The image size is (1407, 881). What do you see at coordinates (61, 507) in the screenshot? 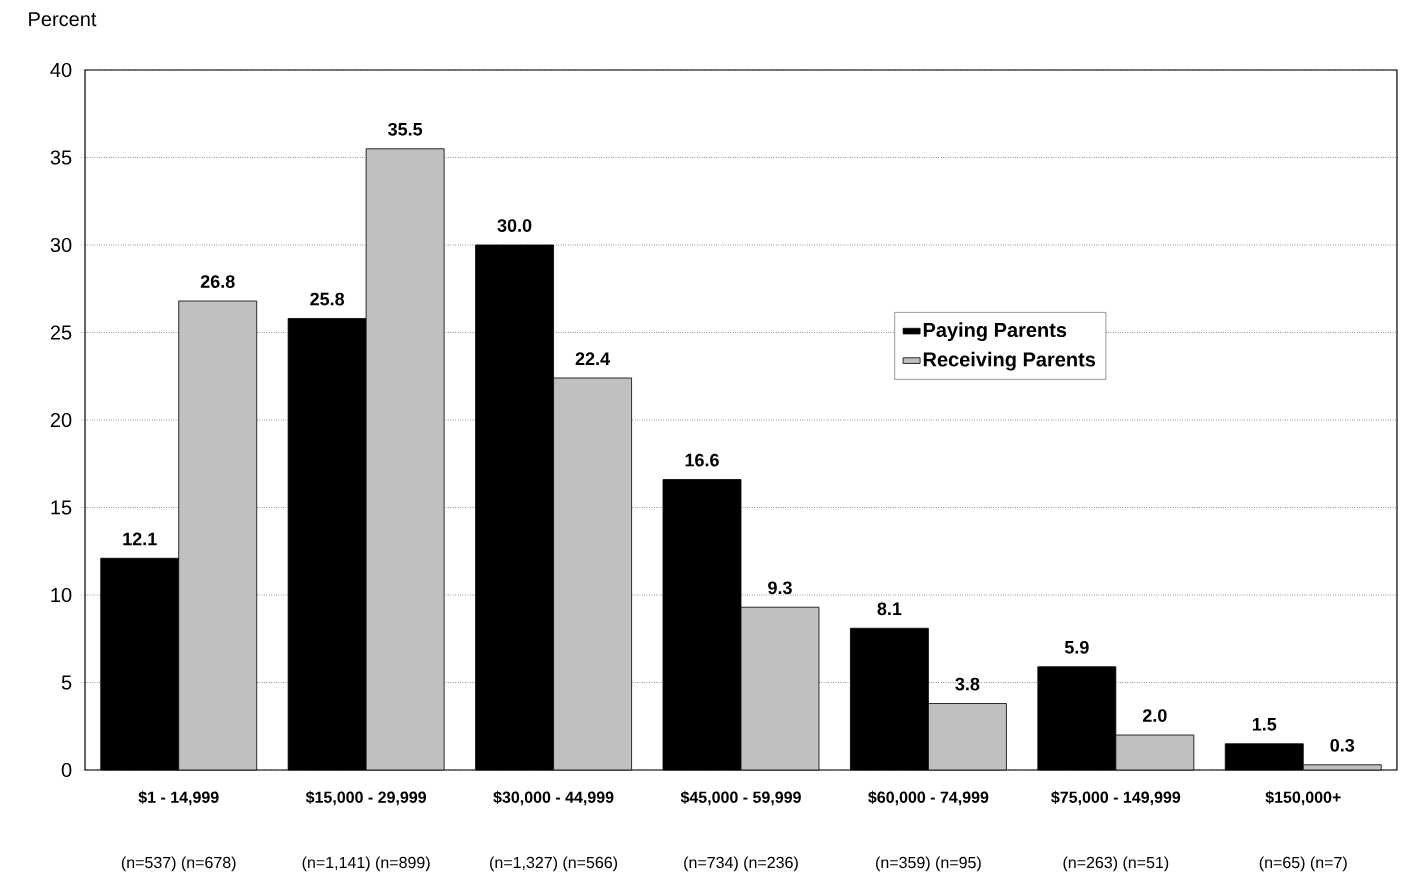
I see `y-tick-label: 15` at bounding box center [61, 507].